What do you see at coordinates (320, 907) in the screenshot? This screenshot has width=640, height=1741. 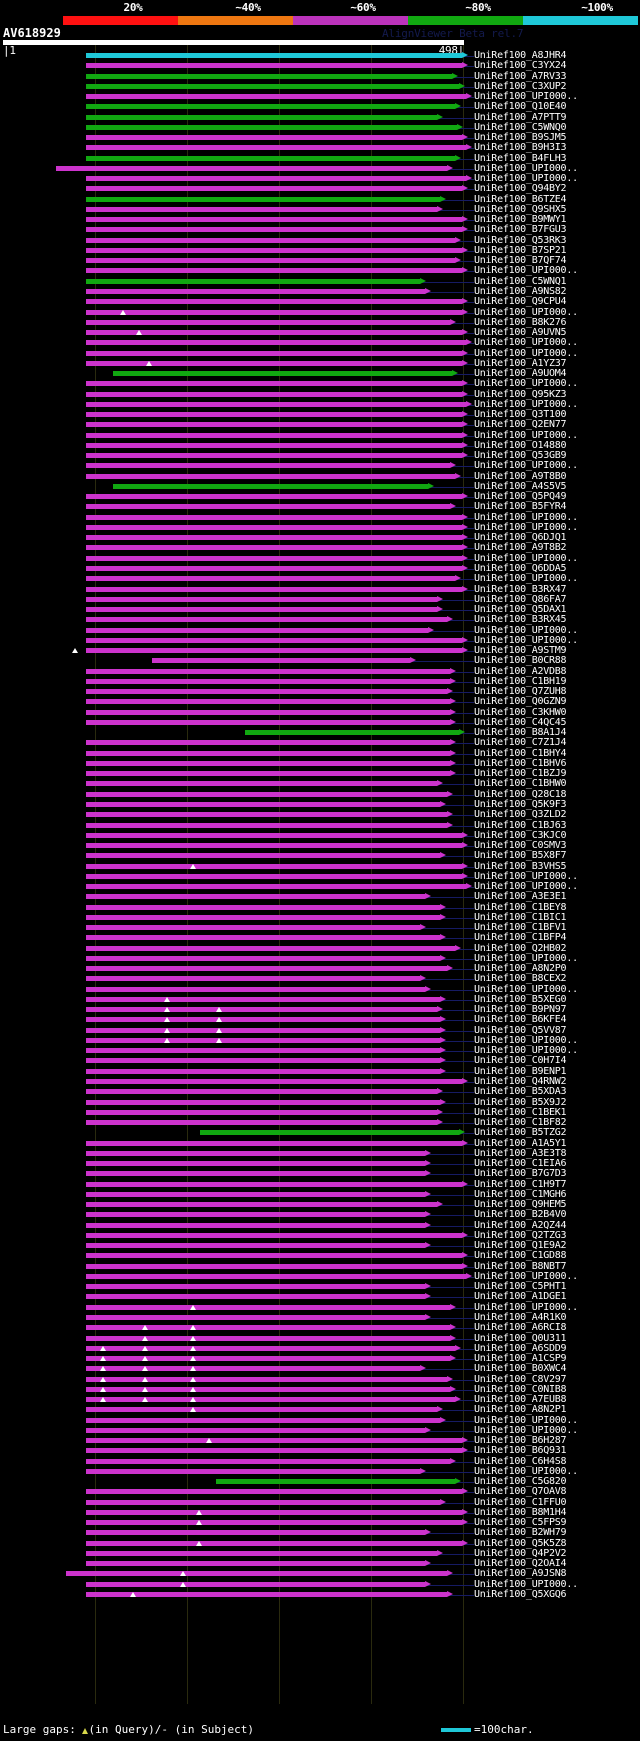 I see `alignment-row: UniRef100_C1BEY8` at bounding box center [320, 907].